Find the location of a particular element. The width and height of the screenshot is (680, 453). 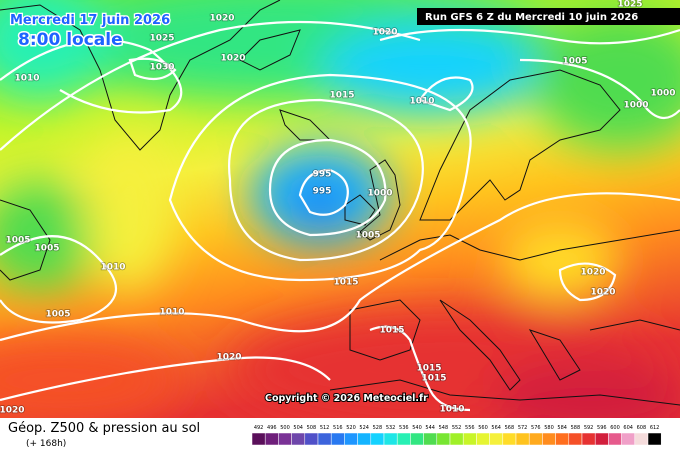

legend-label: 604 is located at coordinates (628, 428).